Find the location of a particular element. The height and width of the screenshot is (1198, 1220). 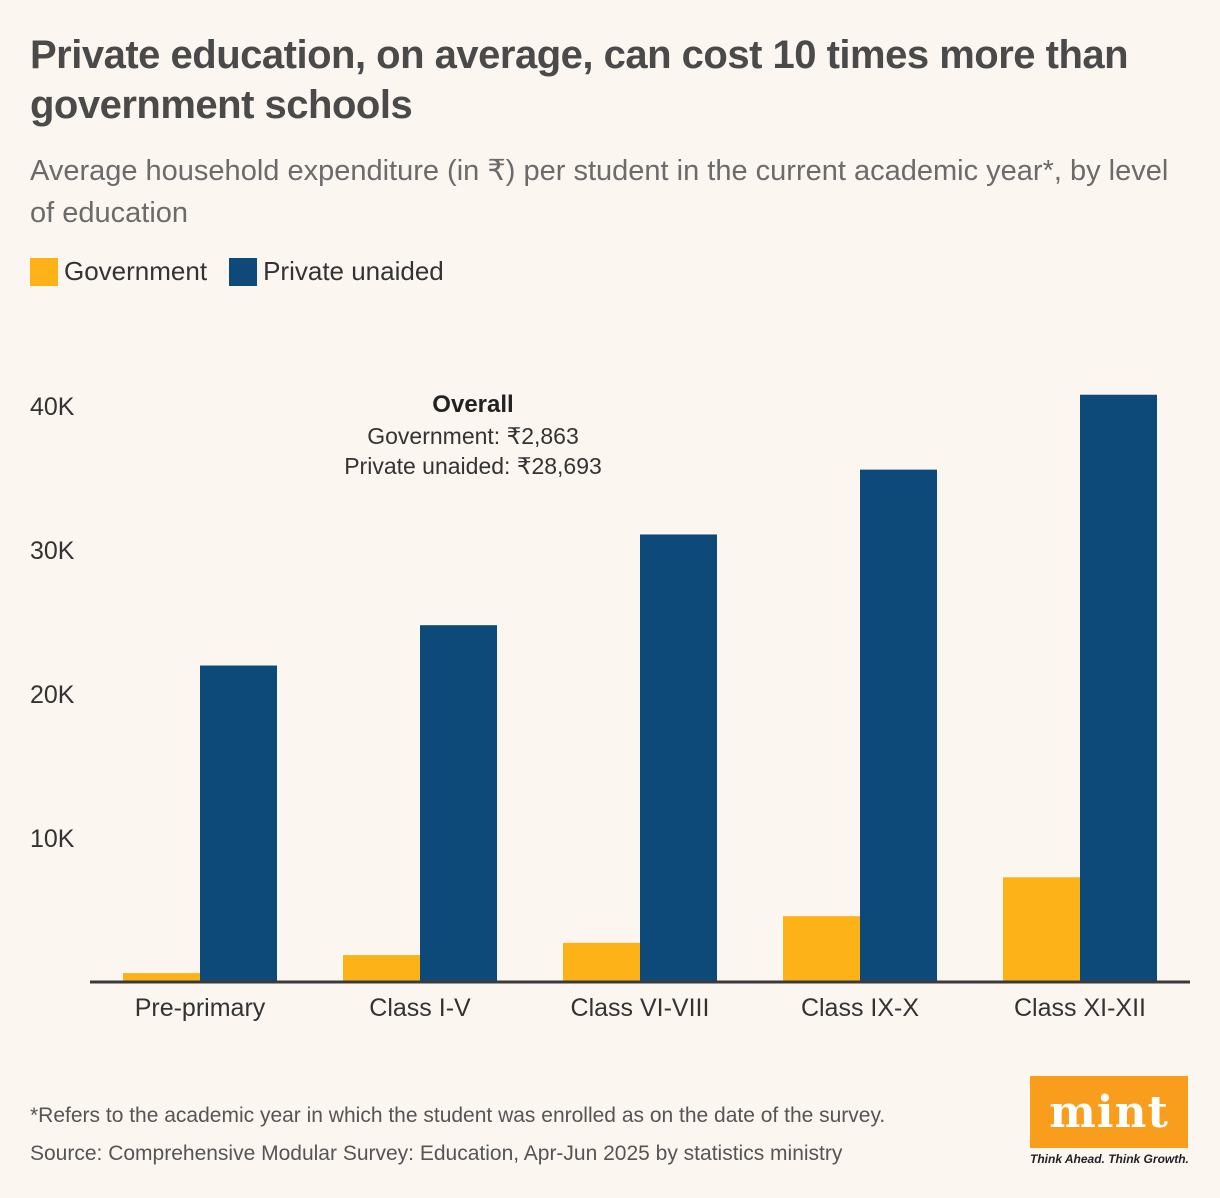

y-axis-ticks: 10K 20K 30K 40K is located at coordinates (52, 623).